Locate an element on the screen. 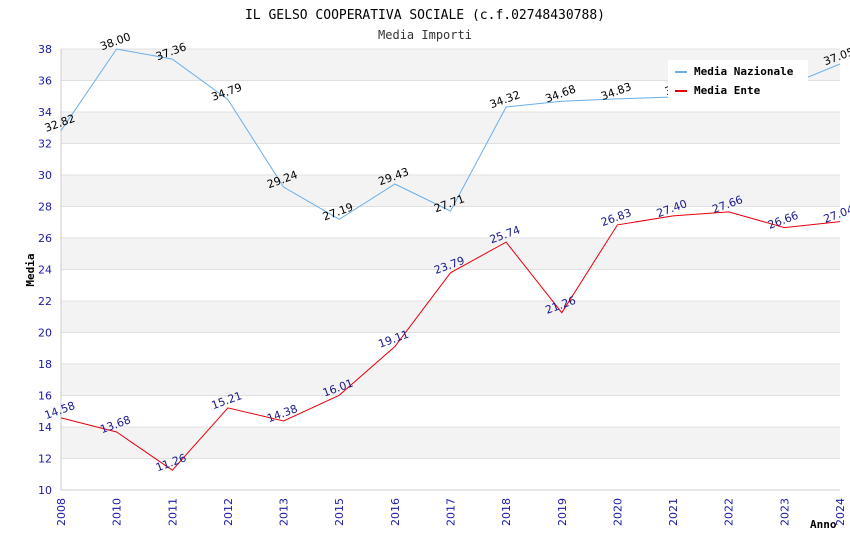 Image resolution: width=850 pixels, height=550 pixels. y-tick-label: 38 is located at coordinates (45, 49).